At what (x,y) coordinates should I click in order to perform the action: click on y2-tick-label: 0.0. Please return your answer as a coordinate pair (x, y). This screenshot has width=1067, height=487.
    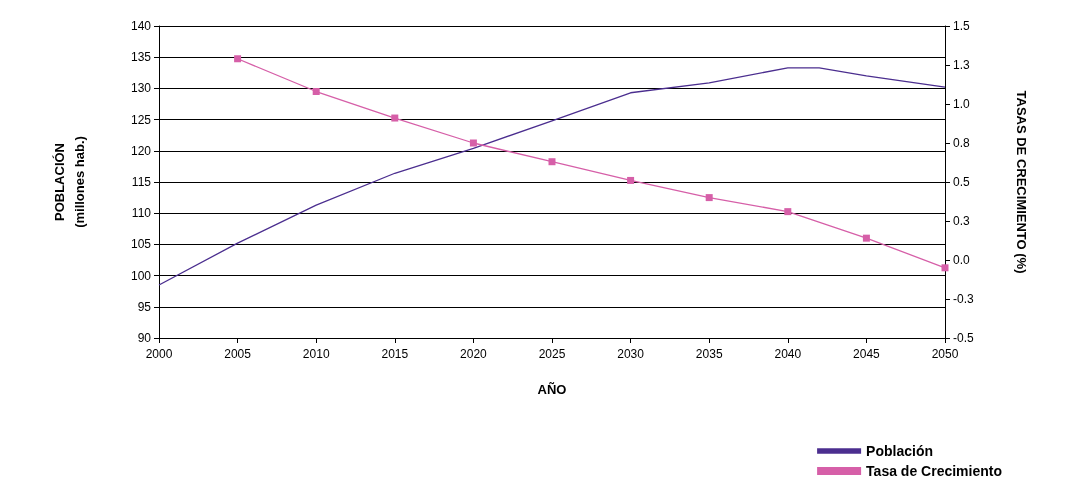
    Looking at the image, I should click on (962, 260).